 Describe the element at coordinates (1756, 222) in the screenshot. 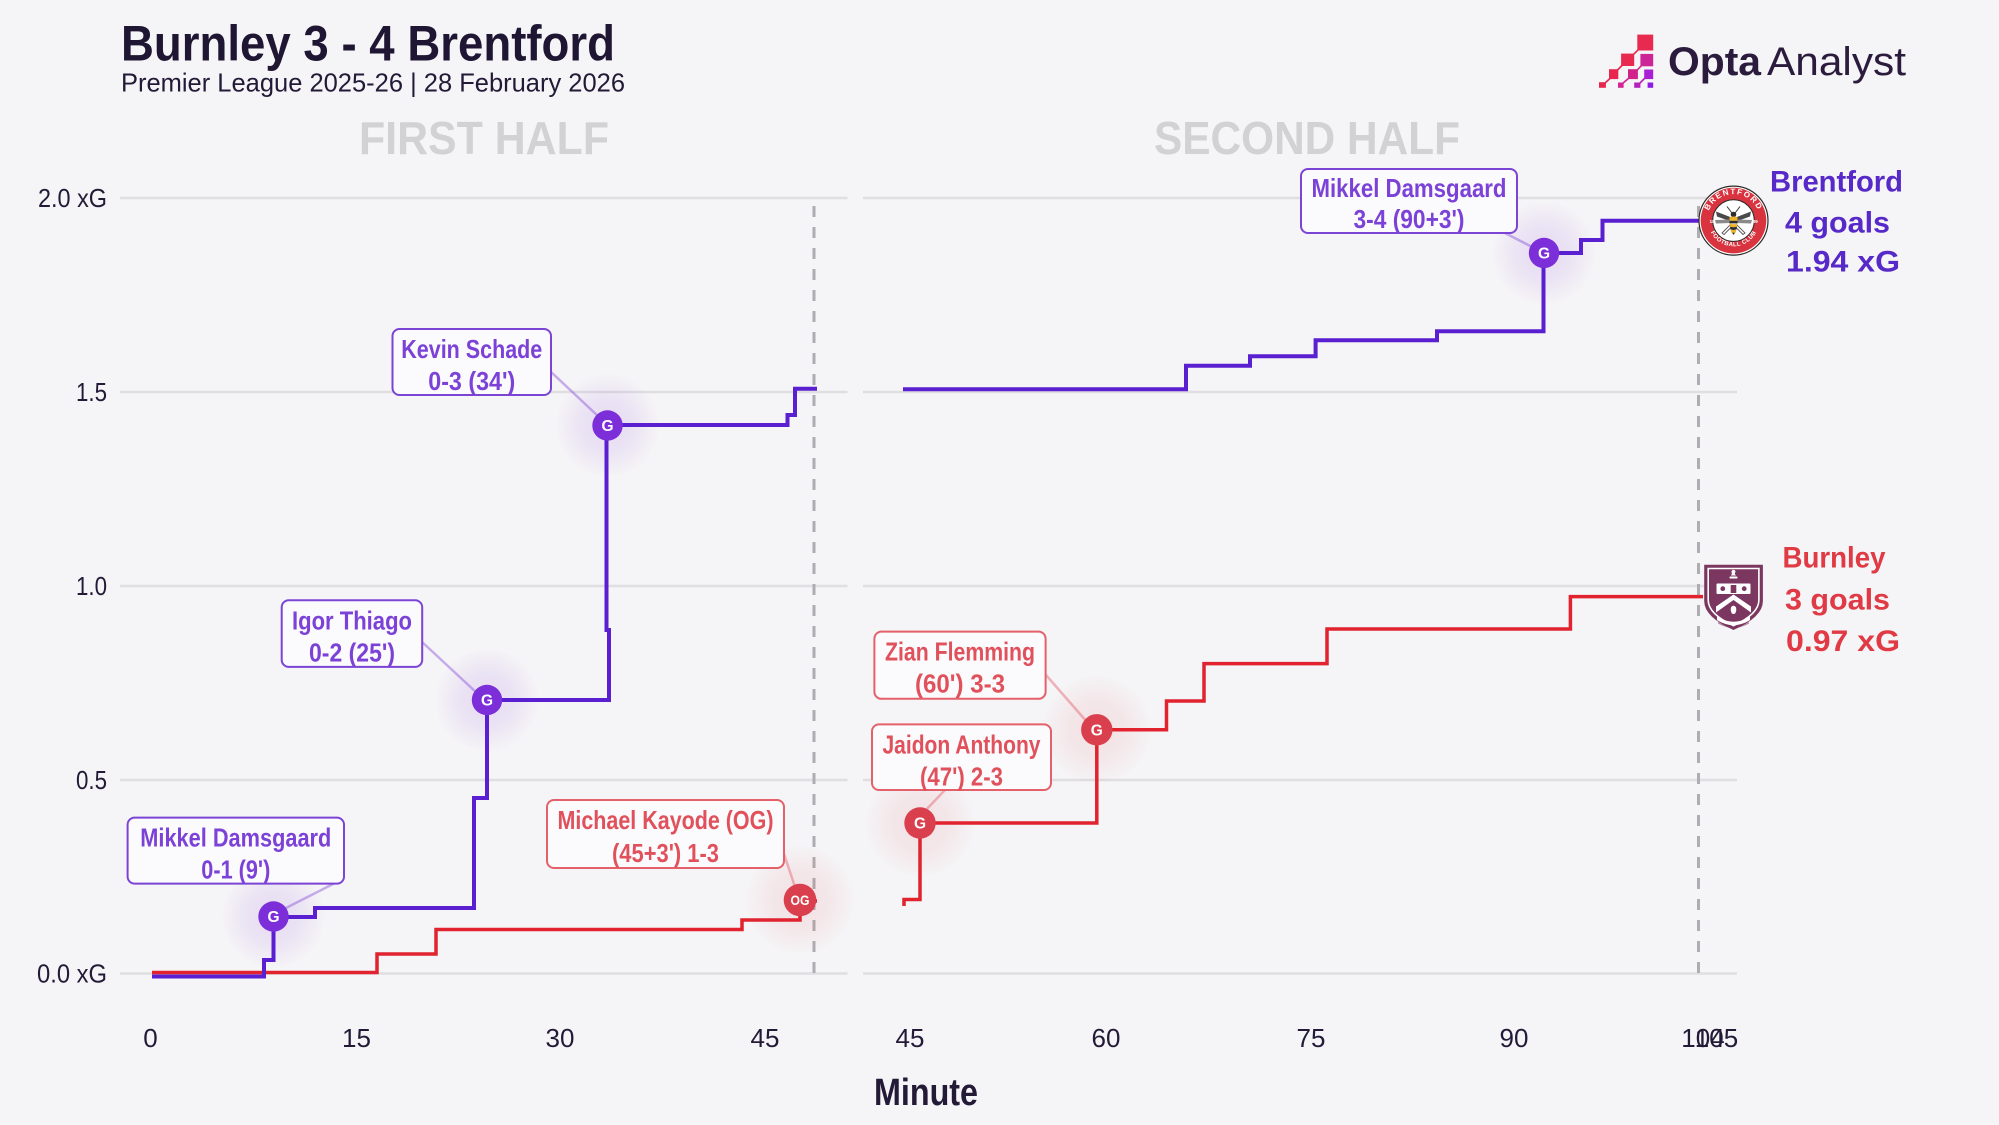

I see `svg-text: 89` at that location.